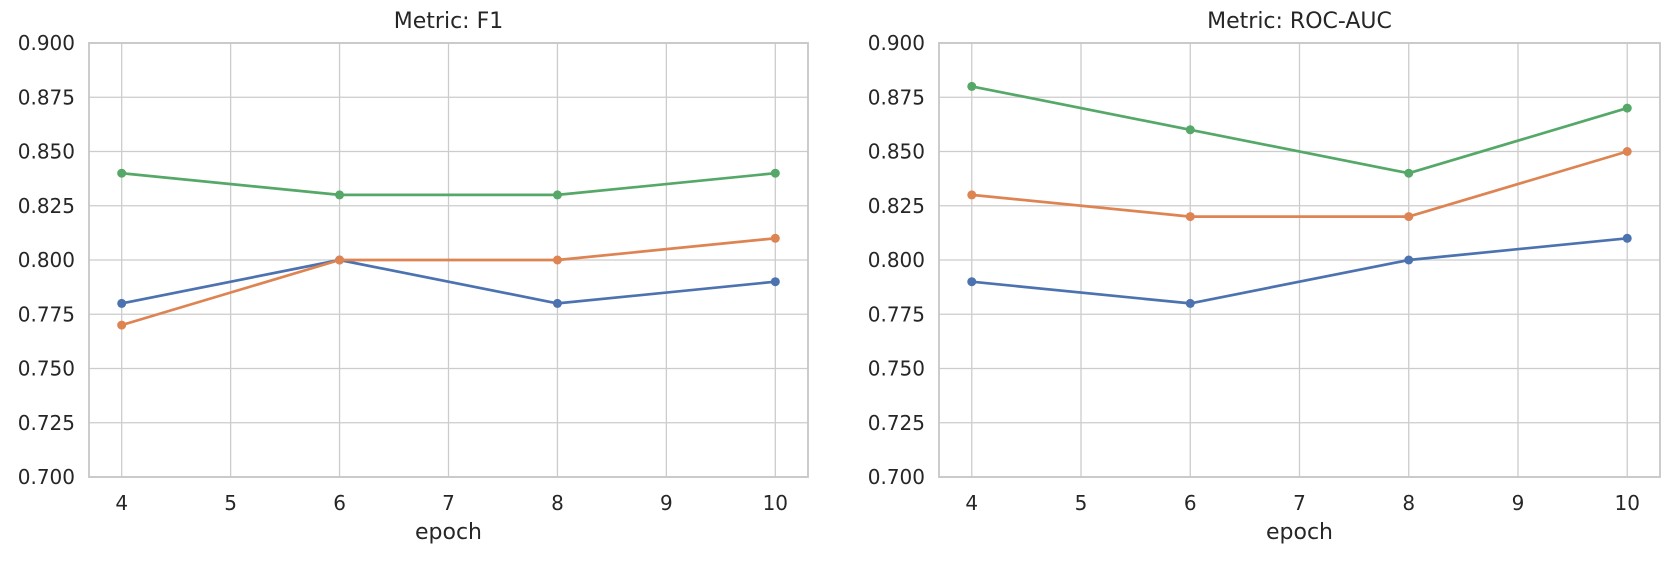 This screenshot has height=565, width=1673. I want to click on chart-title-roc-auc: Metric: ROC-AUC, so click(1299, 21).